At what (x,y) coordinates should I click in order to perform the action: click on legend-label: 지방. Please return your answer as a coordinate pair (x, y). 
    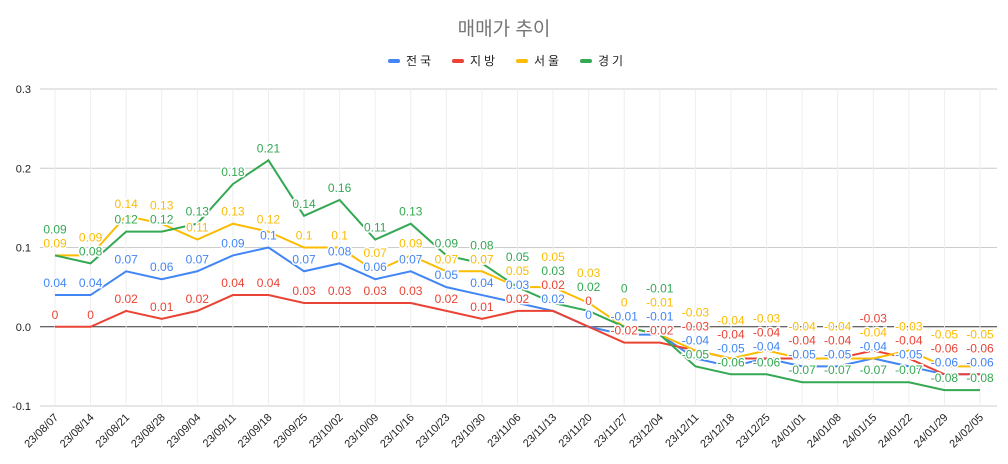
    Looking at the image, I should click on (484, 61).